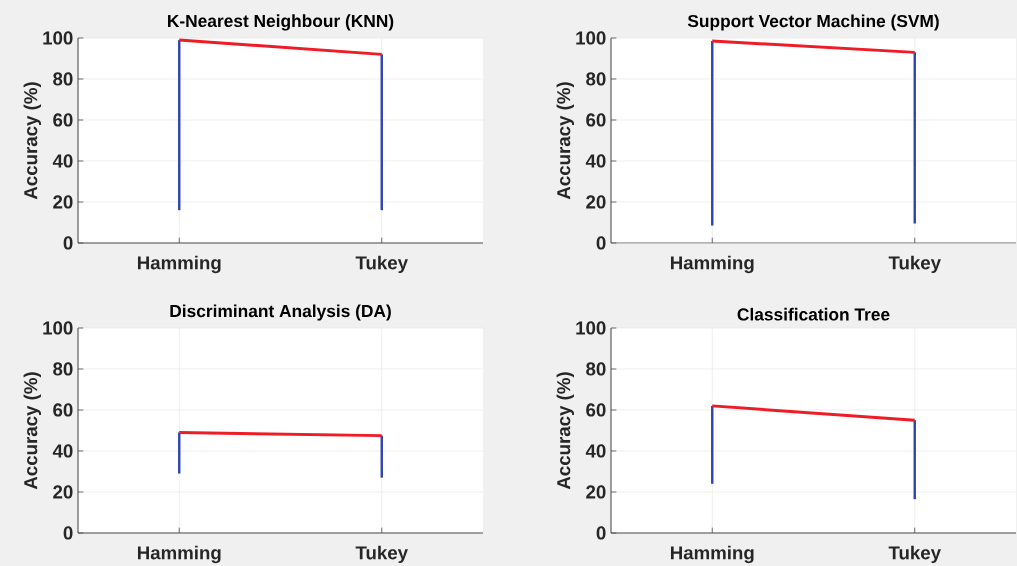  I want to click on chart-title: Support Vector Machine (SVM), so click(813, 22).